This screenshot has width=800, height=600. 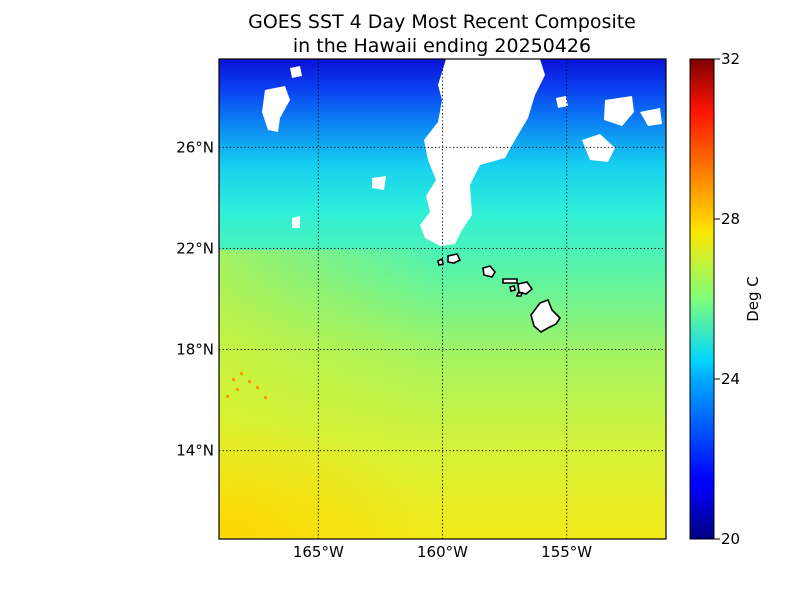 What do you see at coordinates (442, 46) in the screenshot?
I see `map-title-line-2: in the Hawaii ending 20250426` at bounding box center [442, 46].